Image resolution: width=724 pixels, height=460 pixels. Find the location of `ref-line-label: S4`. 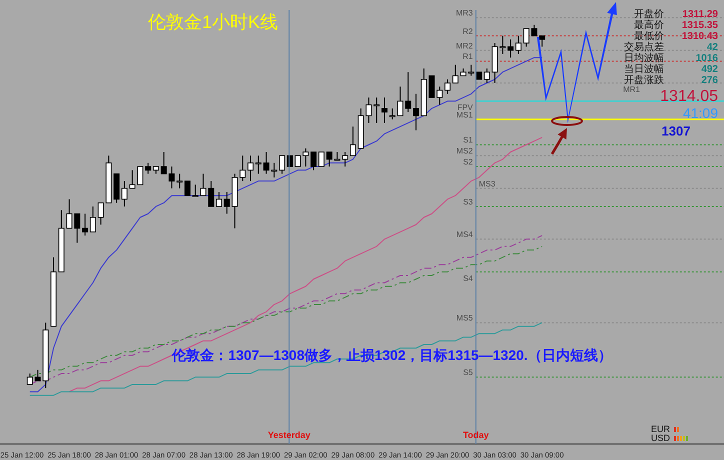

ref-line-label: S4 is located at coordinates (468, 278).